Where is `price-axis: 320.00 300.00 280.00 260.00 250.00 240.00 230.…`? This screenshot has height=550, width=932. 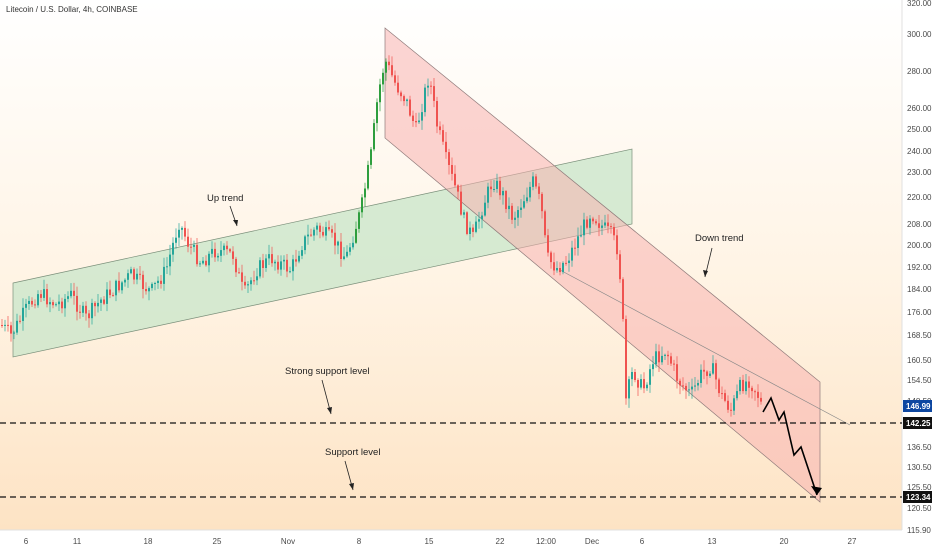
price-axis: 320.00 300.00 280.00 260.00 250.00 240.00 230.… is located at coordinates (919, 267).